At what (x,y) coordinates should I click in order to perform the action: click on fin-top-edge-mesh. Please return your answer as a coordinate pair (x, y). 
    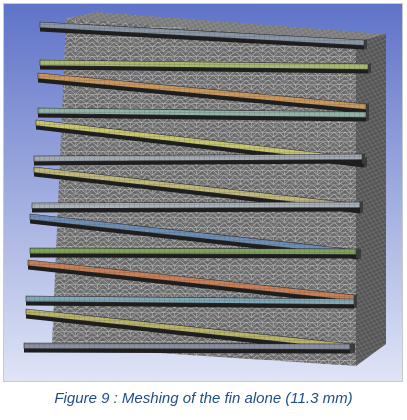
    Looking at the image, I should click on (226, 27).